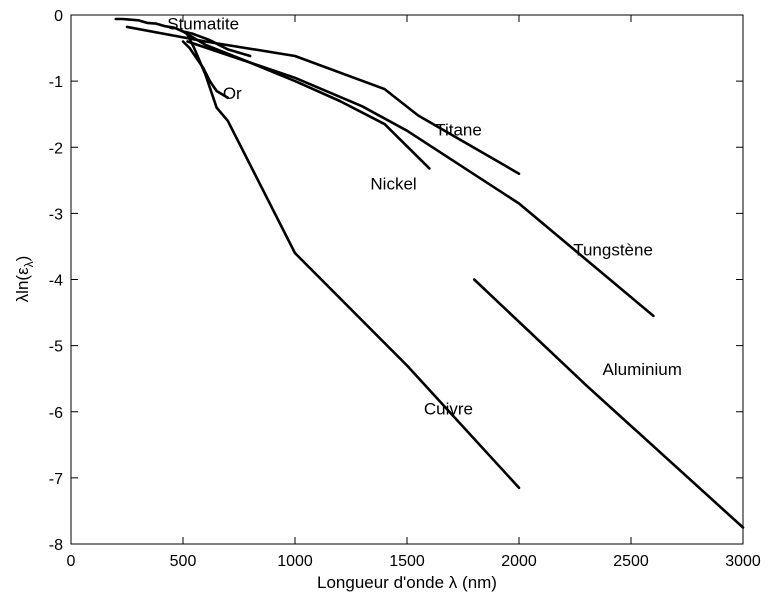 The height and width of the screenshot is (598, 769). What do you see at coordinates (71, 561) in the screenshot?
I see `x-tick-label: 0` at bounding box center [71, 561].